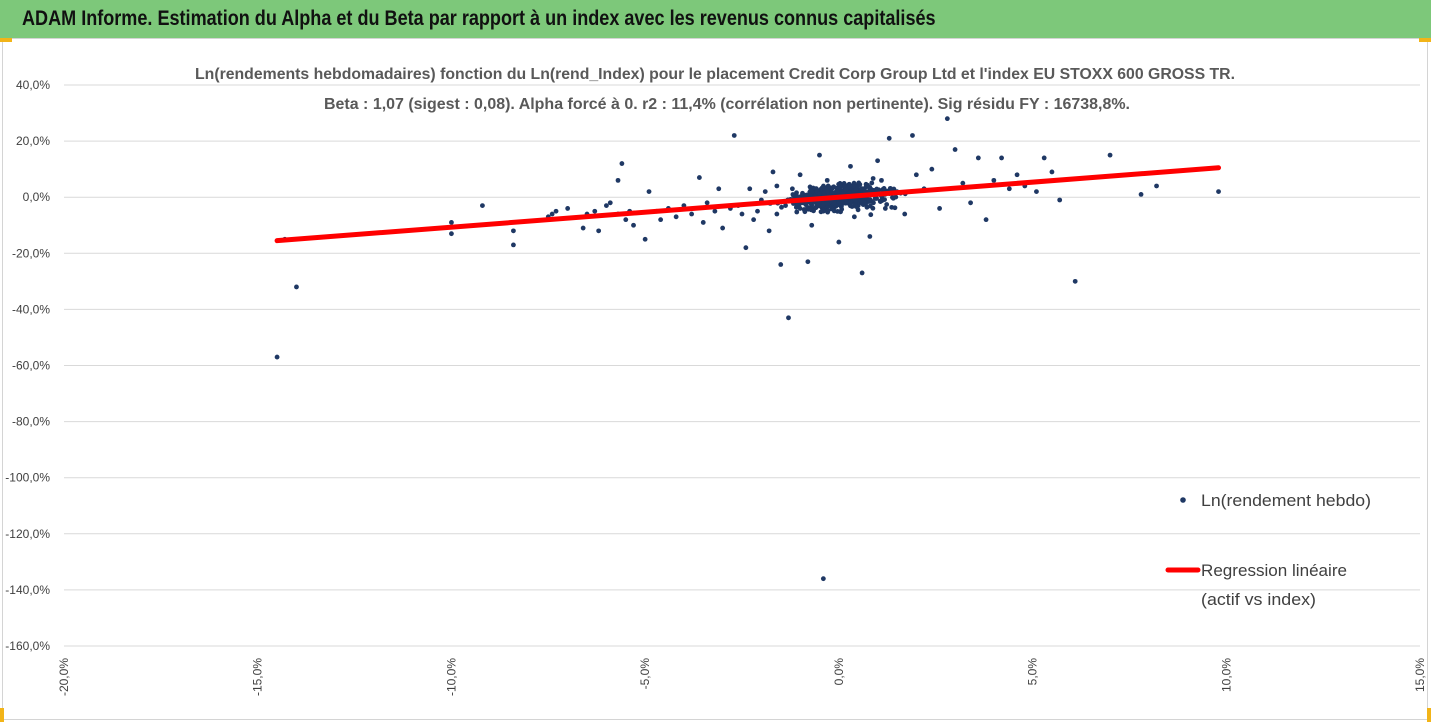 This screenshot has height=722, width=1431. What do you see at coordinates (645, 674) in the screenshot?
I see `x-tick-label: -5,0%` at bounding box center [645, 674].